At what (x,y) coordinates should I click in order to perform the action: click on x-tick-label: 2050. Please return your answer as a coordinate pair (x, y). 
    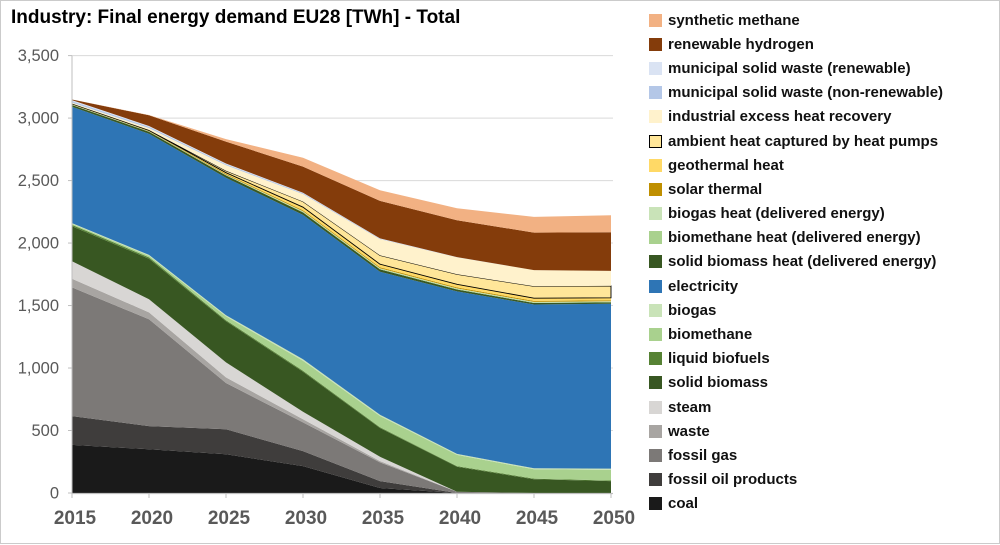
    Looking at the image, I should click on (614, 518).